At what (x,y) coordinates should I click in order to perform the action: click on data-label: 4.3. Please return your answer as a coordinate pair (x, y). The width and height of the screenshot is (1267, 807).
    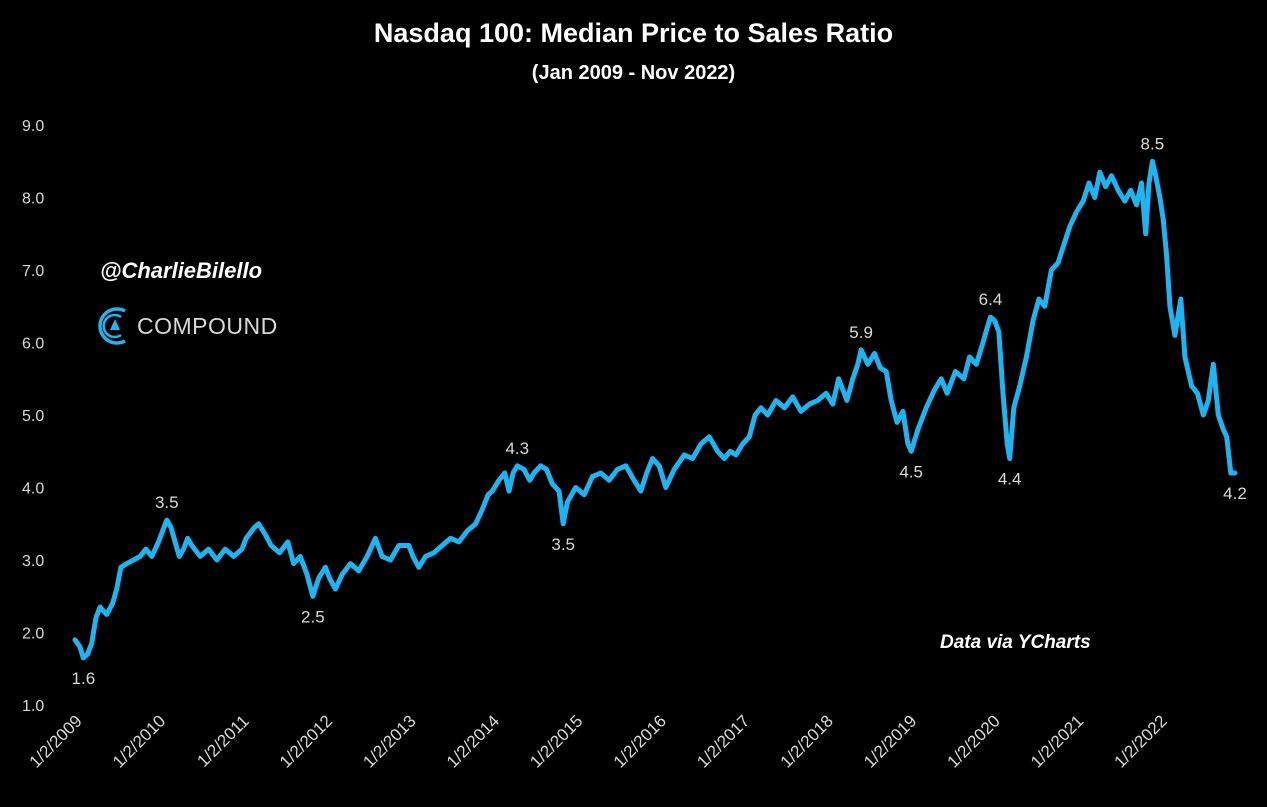
    Looking at the image, I should click on (517, 448).